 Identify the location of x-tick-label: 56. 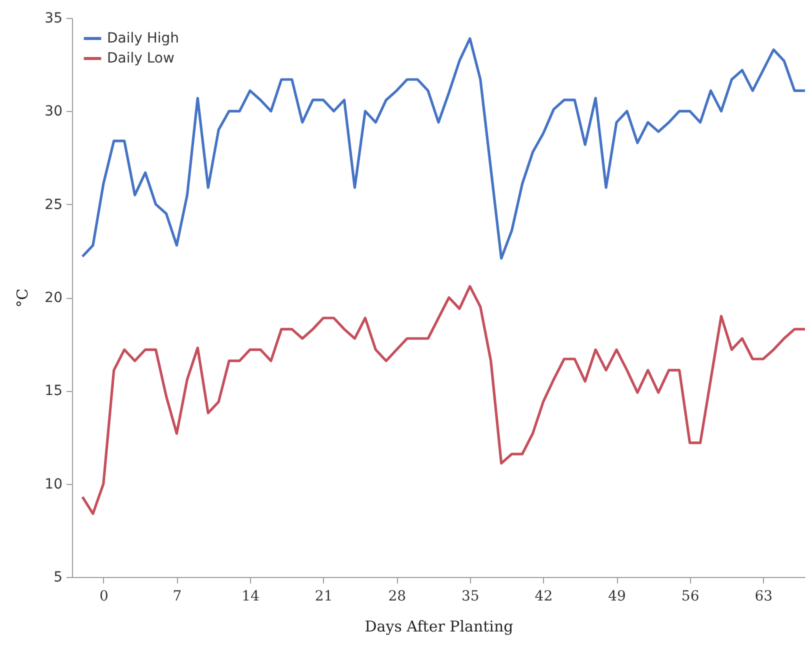
(690, 596).